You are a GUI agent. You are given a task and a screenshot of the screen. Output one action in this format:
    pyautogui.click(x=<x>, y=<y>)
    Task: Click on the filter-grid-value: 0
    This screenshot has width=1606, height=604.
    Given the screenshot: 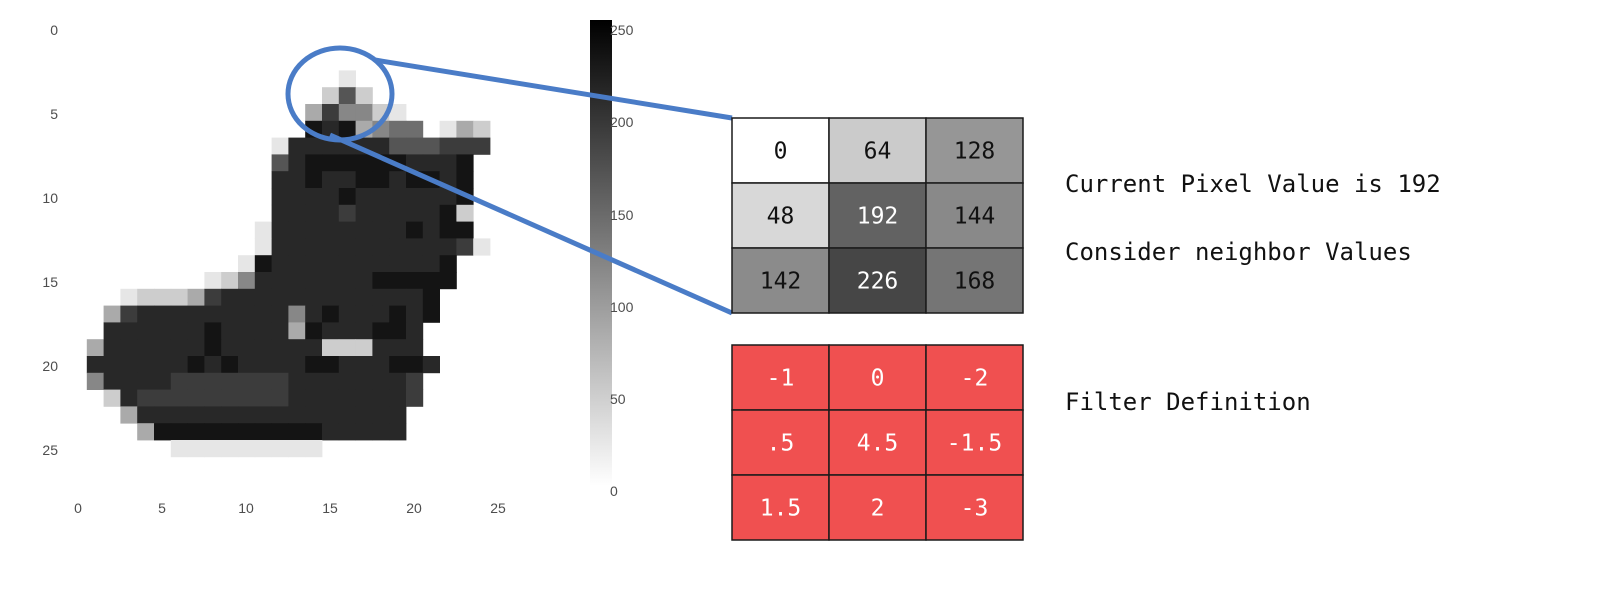 What is the action you would take?
    pyautogui.click(x=878, y=379)
    